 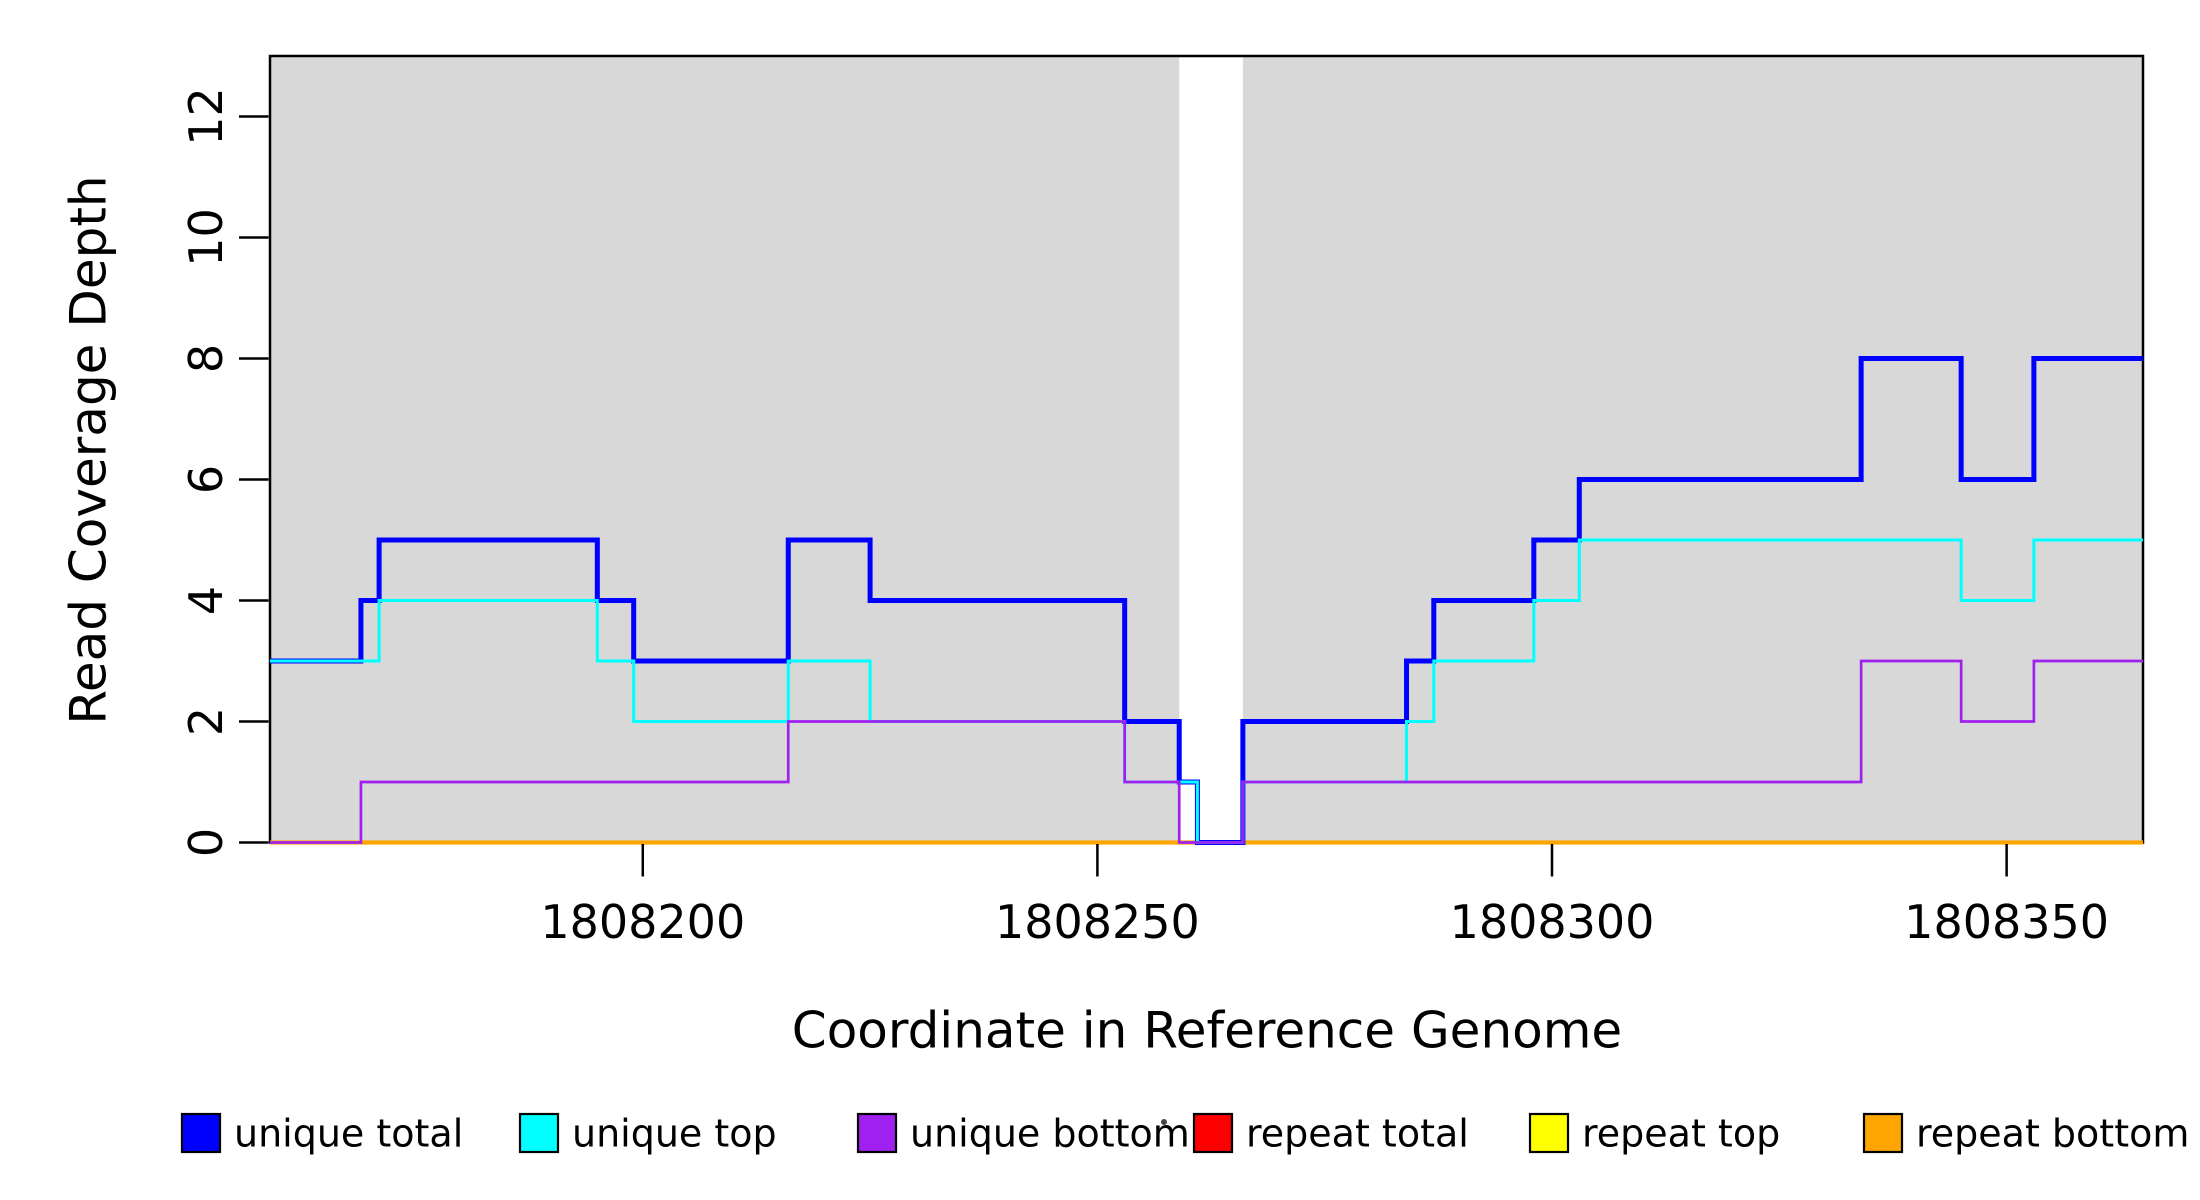 What do you see at coordinates (206, 116) in the screenshot?
I see `y-tick-label-6: 12` at bounding box center [206, 116].